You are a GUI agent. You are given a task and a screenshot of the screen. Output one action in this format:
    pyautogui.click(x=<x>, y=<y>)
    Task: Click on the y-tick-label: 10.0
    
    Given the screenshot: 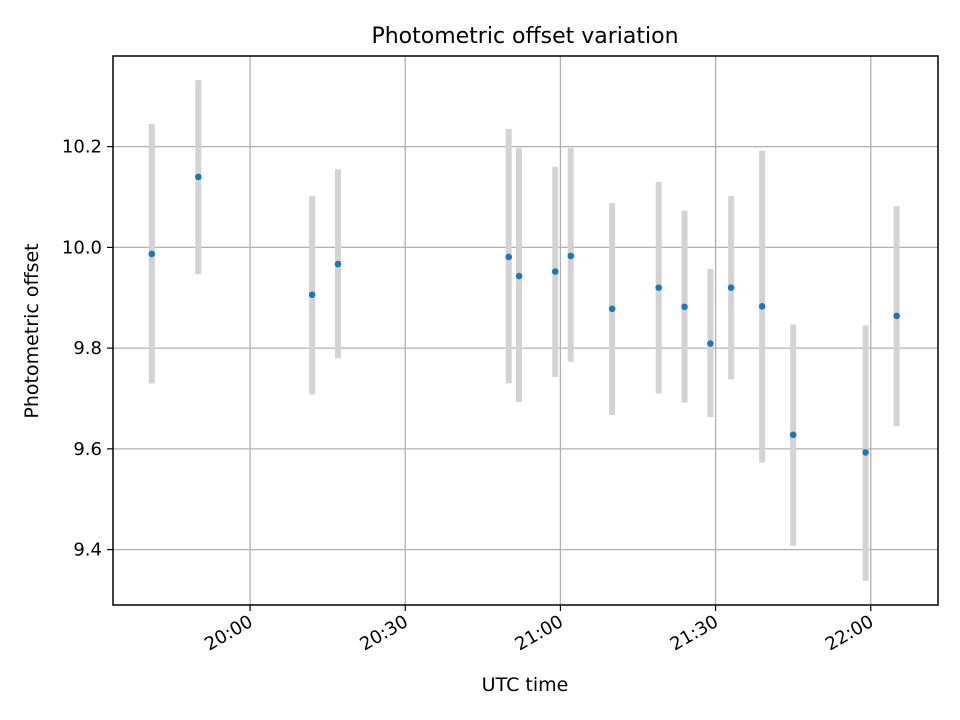 What is the action you would take?
    pyautogui.click(x=82, y=247)
    